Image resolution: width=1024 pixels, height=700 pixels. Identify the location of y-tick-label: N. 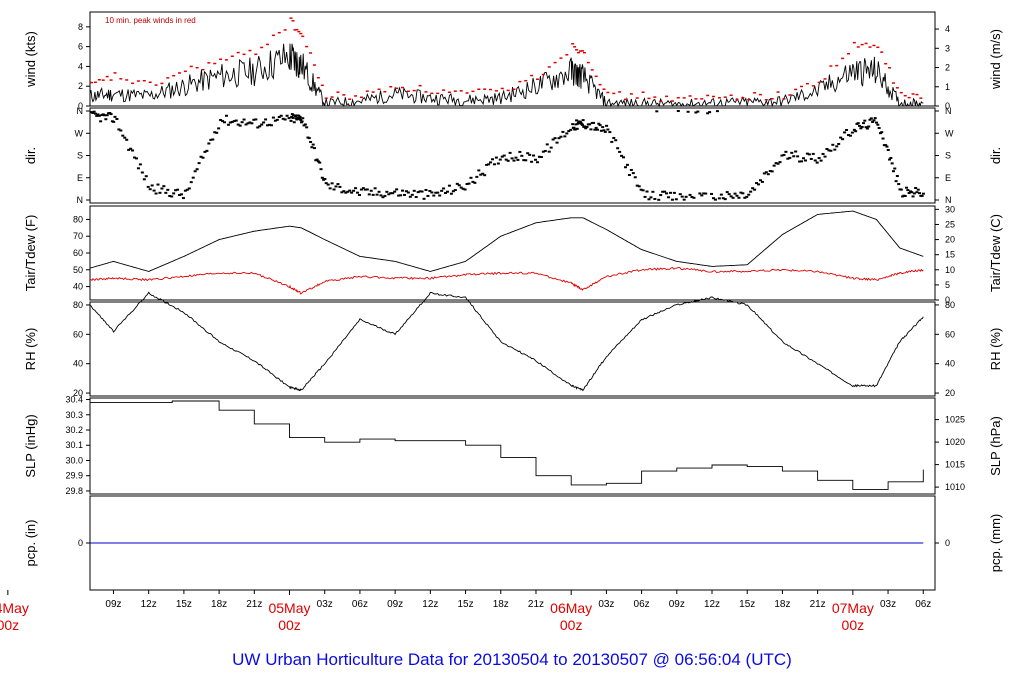
(80, 200).